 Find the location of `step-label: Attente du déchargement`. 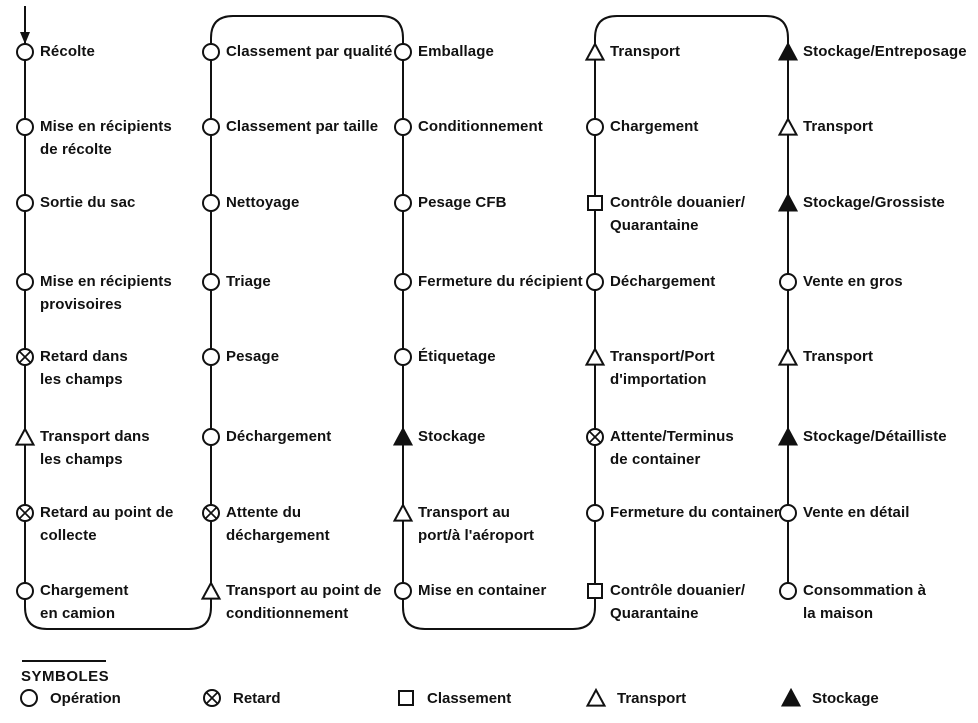

step-label: Attente du déchargement is located at coordinates (278, 524).